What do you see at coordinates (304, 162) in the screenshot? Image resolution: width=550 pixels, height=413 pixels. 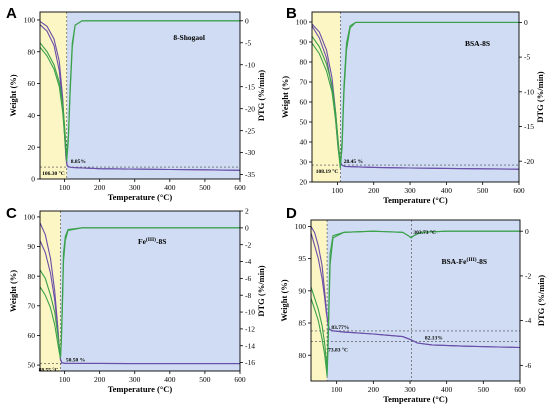 I see `y-left-tick-label: 30` at bounding box center [304, 162].